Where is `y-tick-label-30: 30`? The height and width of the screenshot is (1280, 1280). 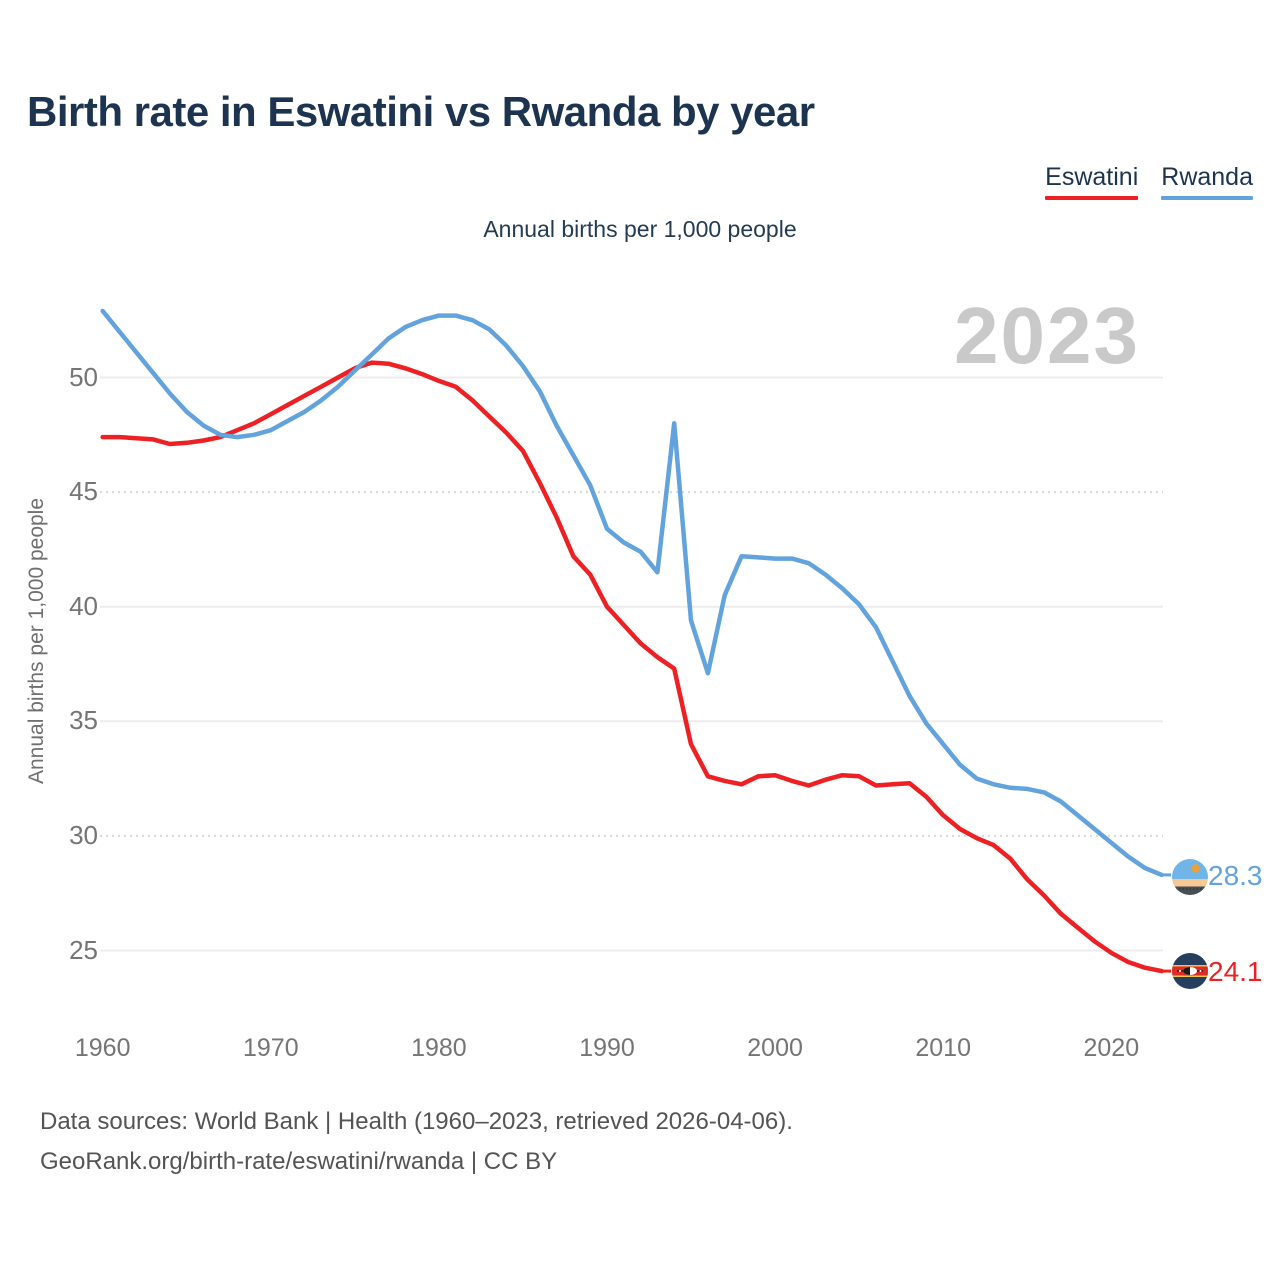 y-tick-label-30: 30 is located at coordinates (83, 834).